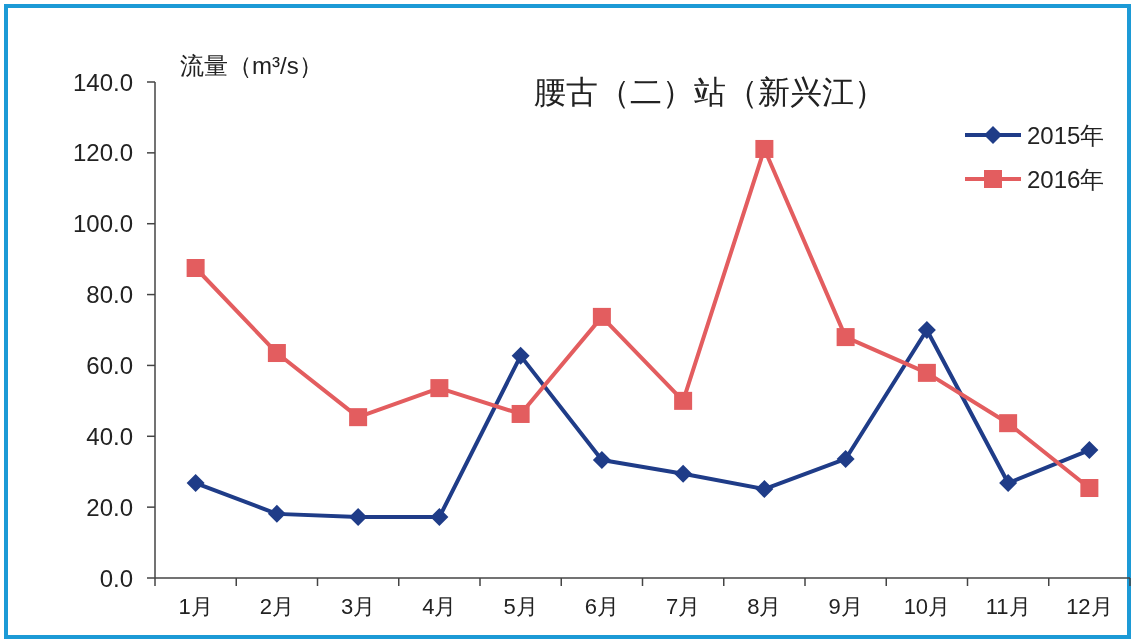 The image size is (1135, 643). What do you see at coordinates (102, 82) in the screenshot?
I see `y-tick-label: 140.0` at bounding box center [102, 82].